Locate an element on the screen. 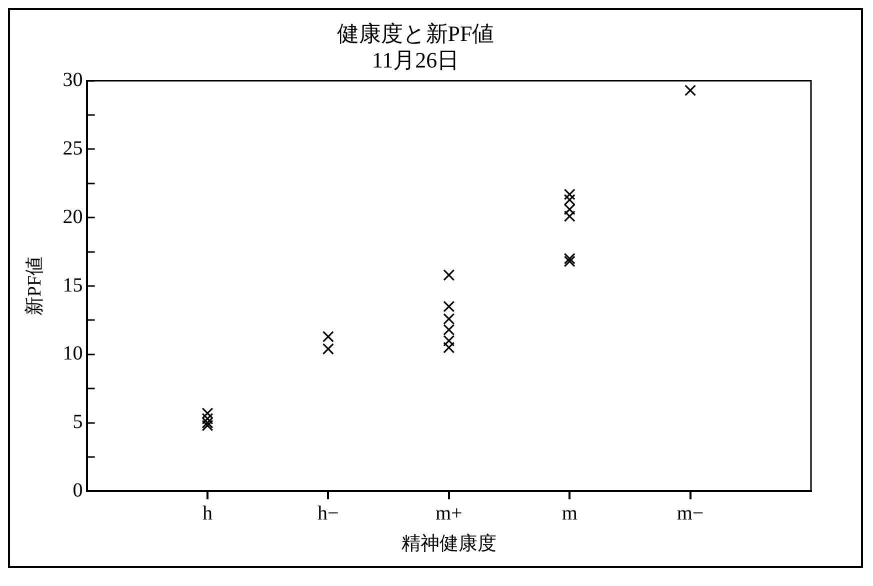  y-tick-label: 10 is located at coordinates (72, 353).